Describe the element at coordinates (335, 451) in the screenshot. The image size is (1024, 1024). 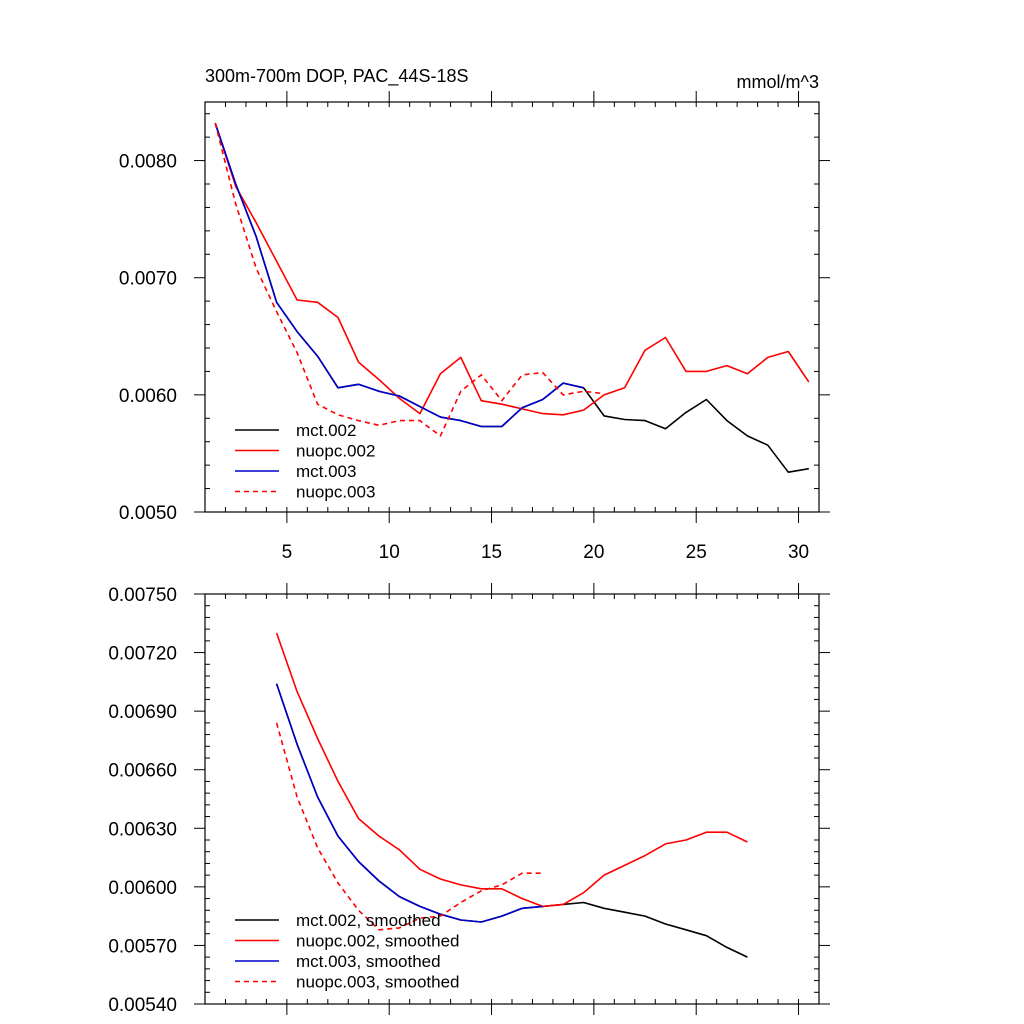
I see `legend-label: nuopc.002` at that location.